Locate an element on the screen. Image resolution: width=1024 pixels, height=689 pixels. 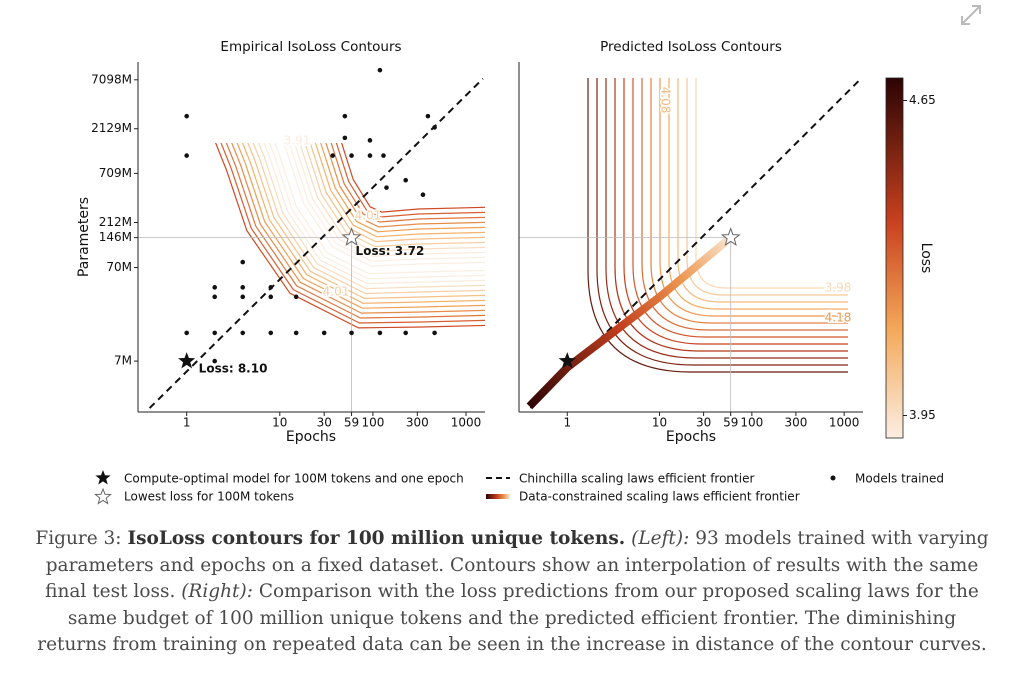
contour-label: 4.01 is located at coordinates (336, 292).